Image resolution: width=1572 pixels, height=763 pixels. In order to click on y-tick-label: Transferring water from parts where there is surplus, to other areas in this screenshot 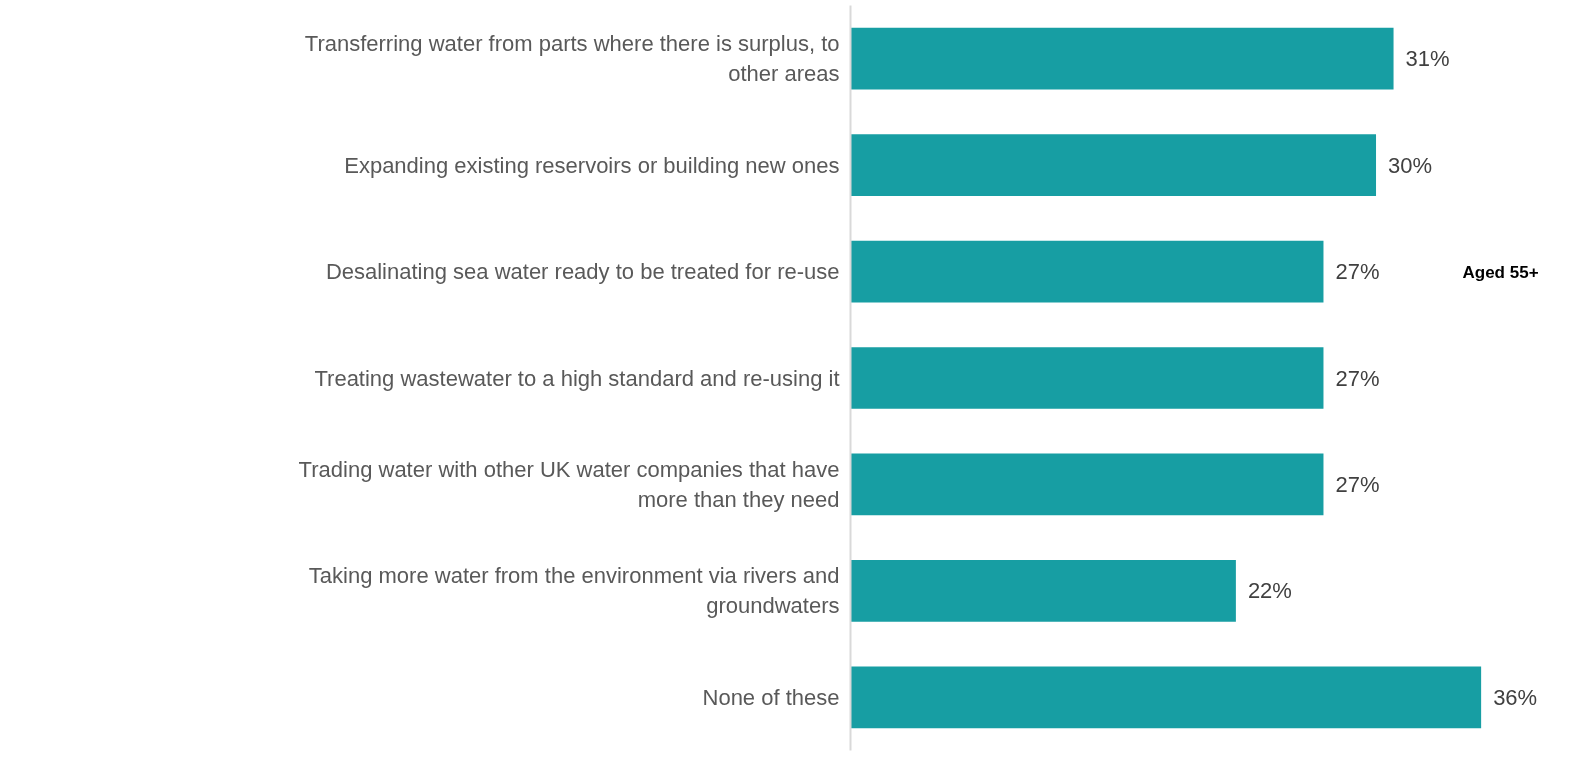, I will do `click(572, 59)`.